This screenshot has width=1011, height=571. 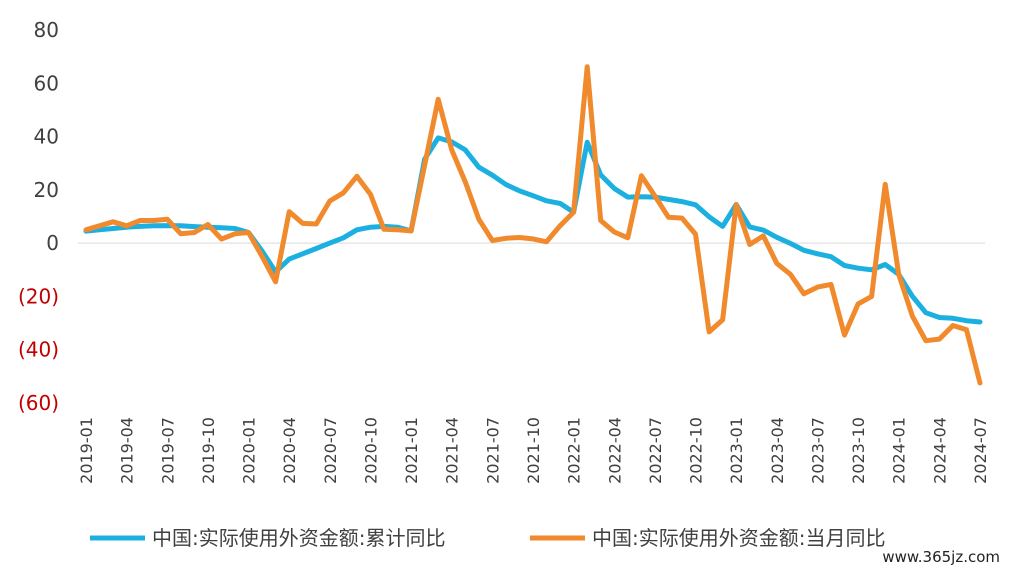 I want to click on y-tick-label: (40), so click(x=38, y=350).